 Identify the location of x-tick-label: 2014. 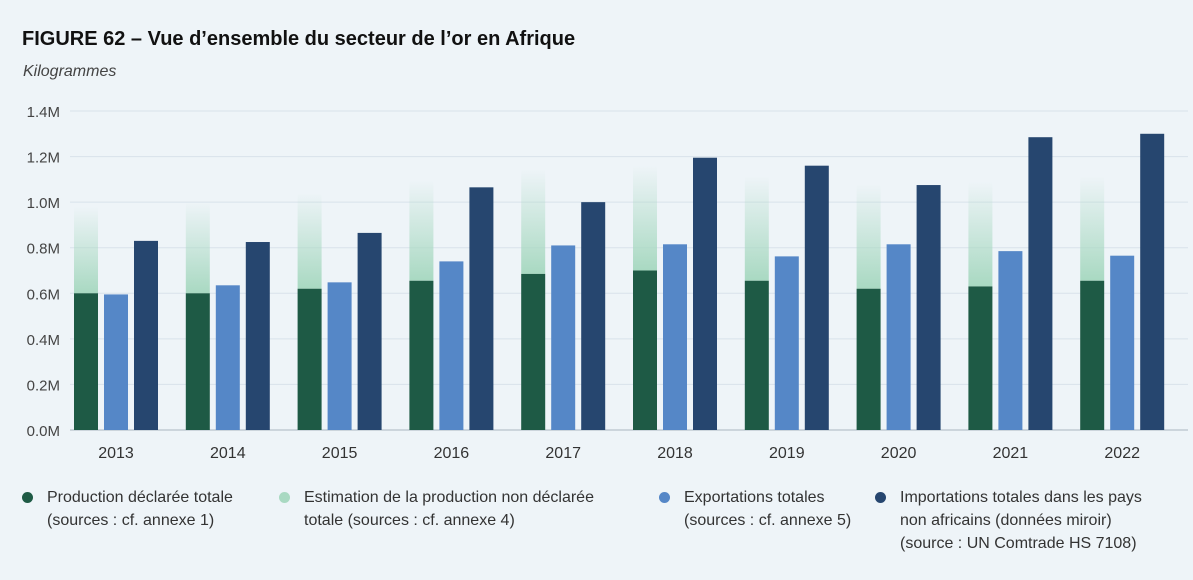
(228, 453).